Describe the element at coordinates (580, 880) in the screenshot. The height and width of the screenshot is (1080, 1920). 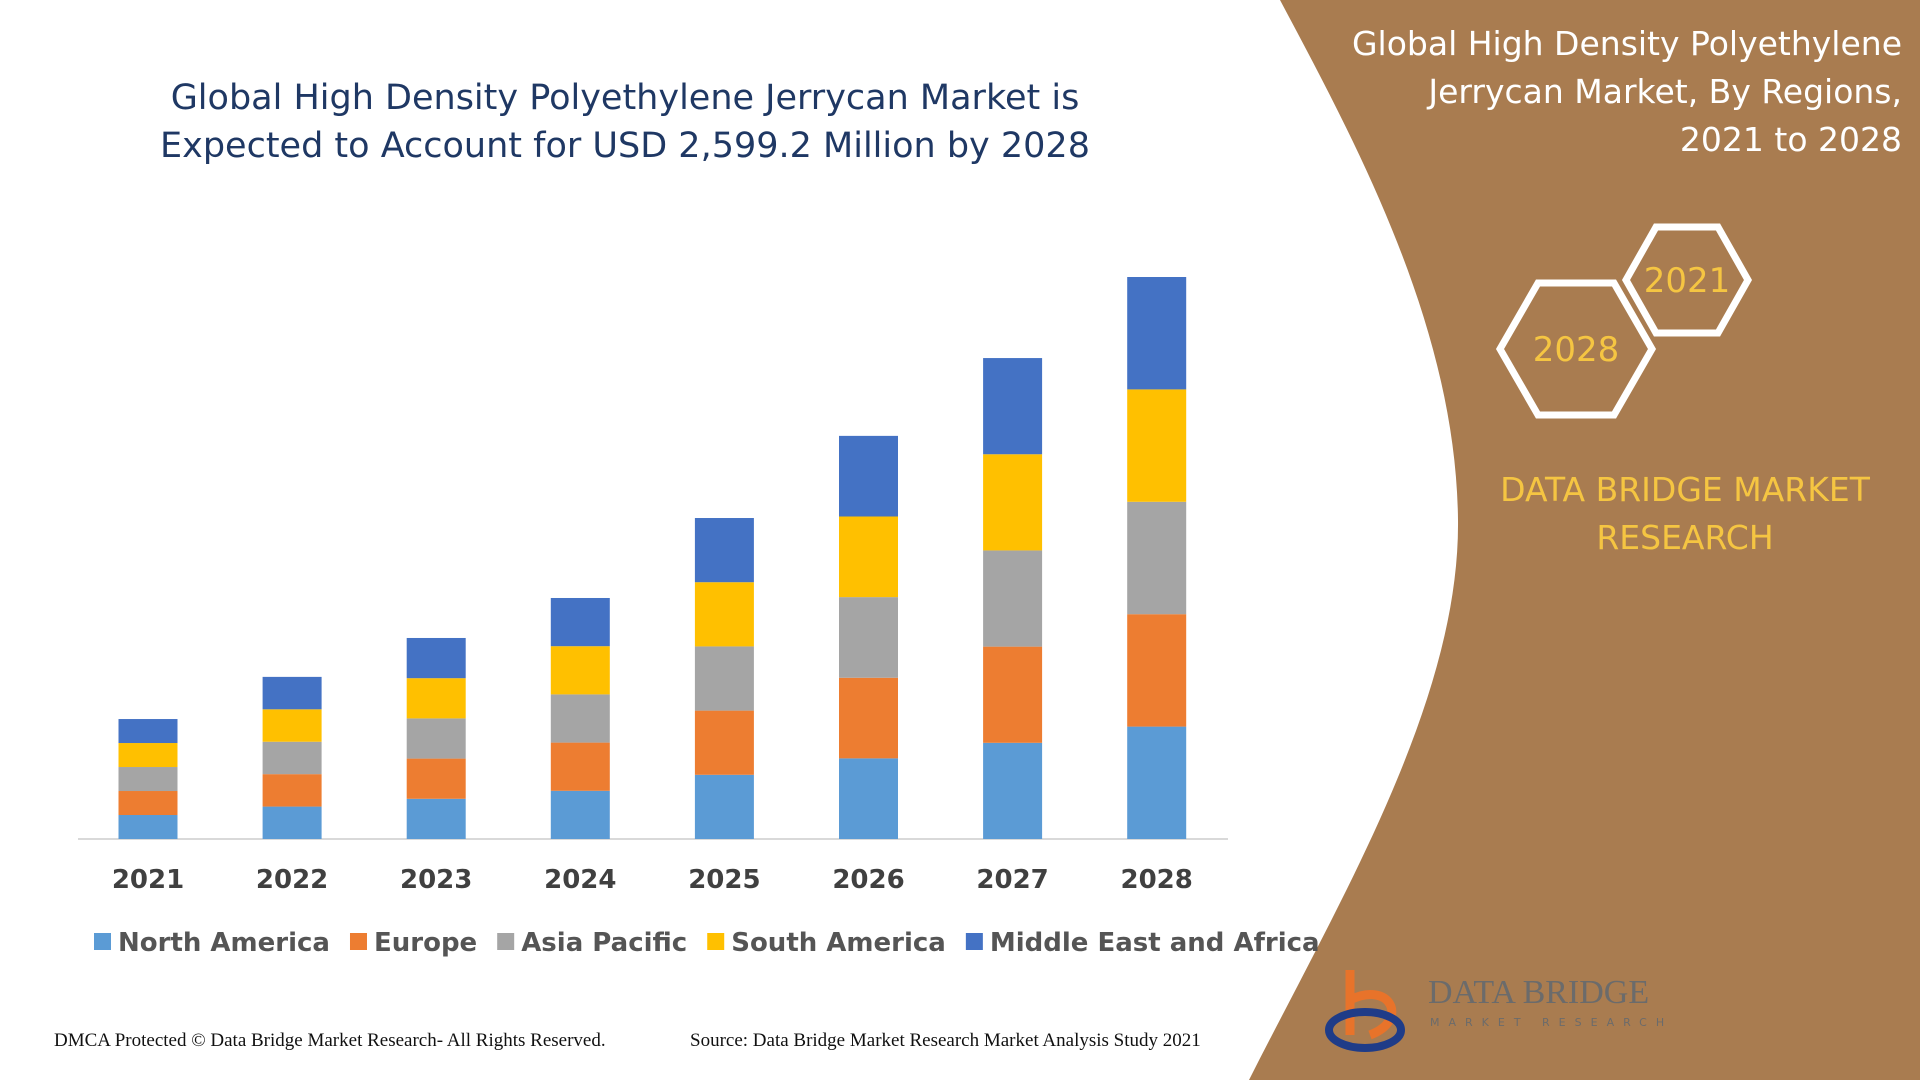
I see `x-tick-label: 2024` at that location.